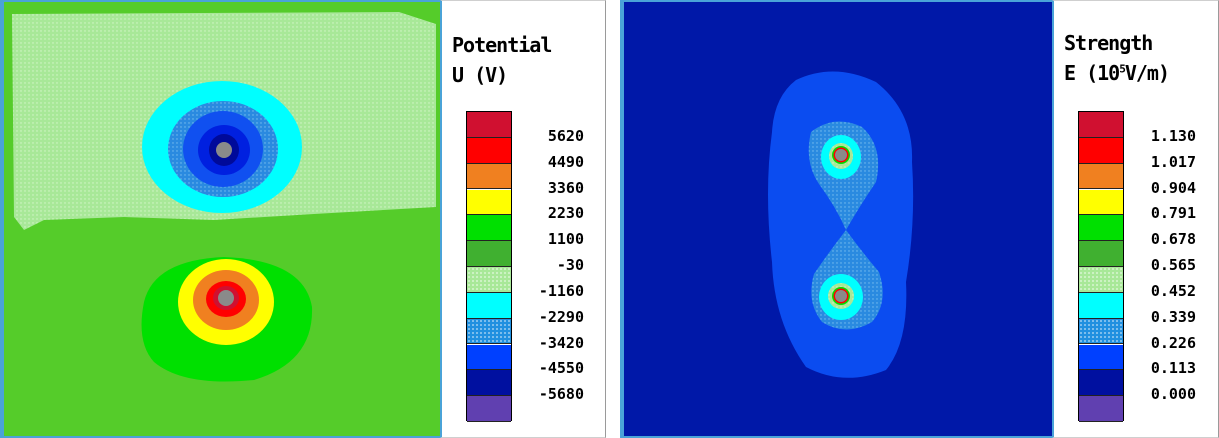 This screenshot has width=1219, height=438. I want to click on strength-unit-exponent: 5, so click(1122, 69).